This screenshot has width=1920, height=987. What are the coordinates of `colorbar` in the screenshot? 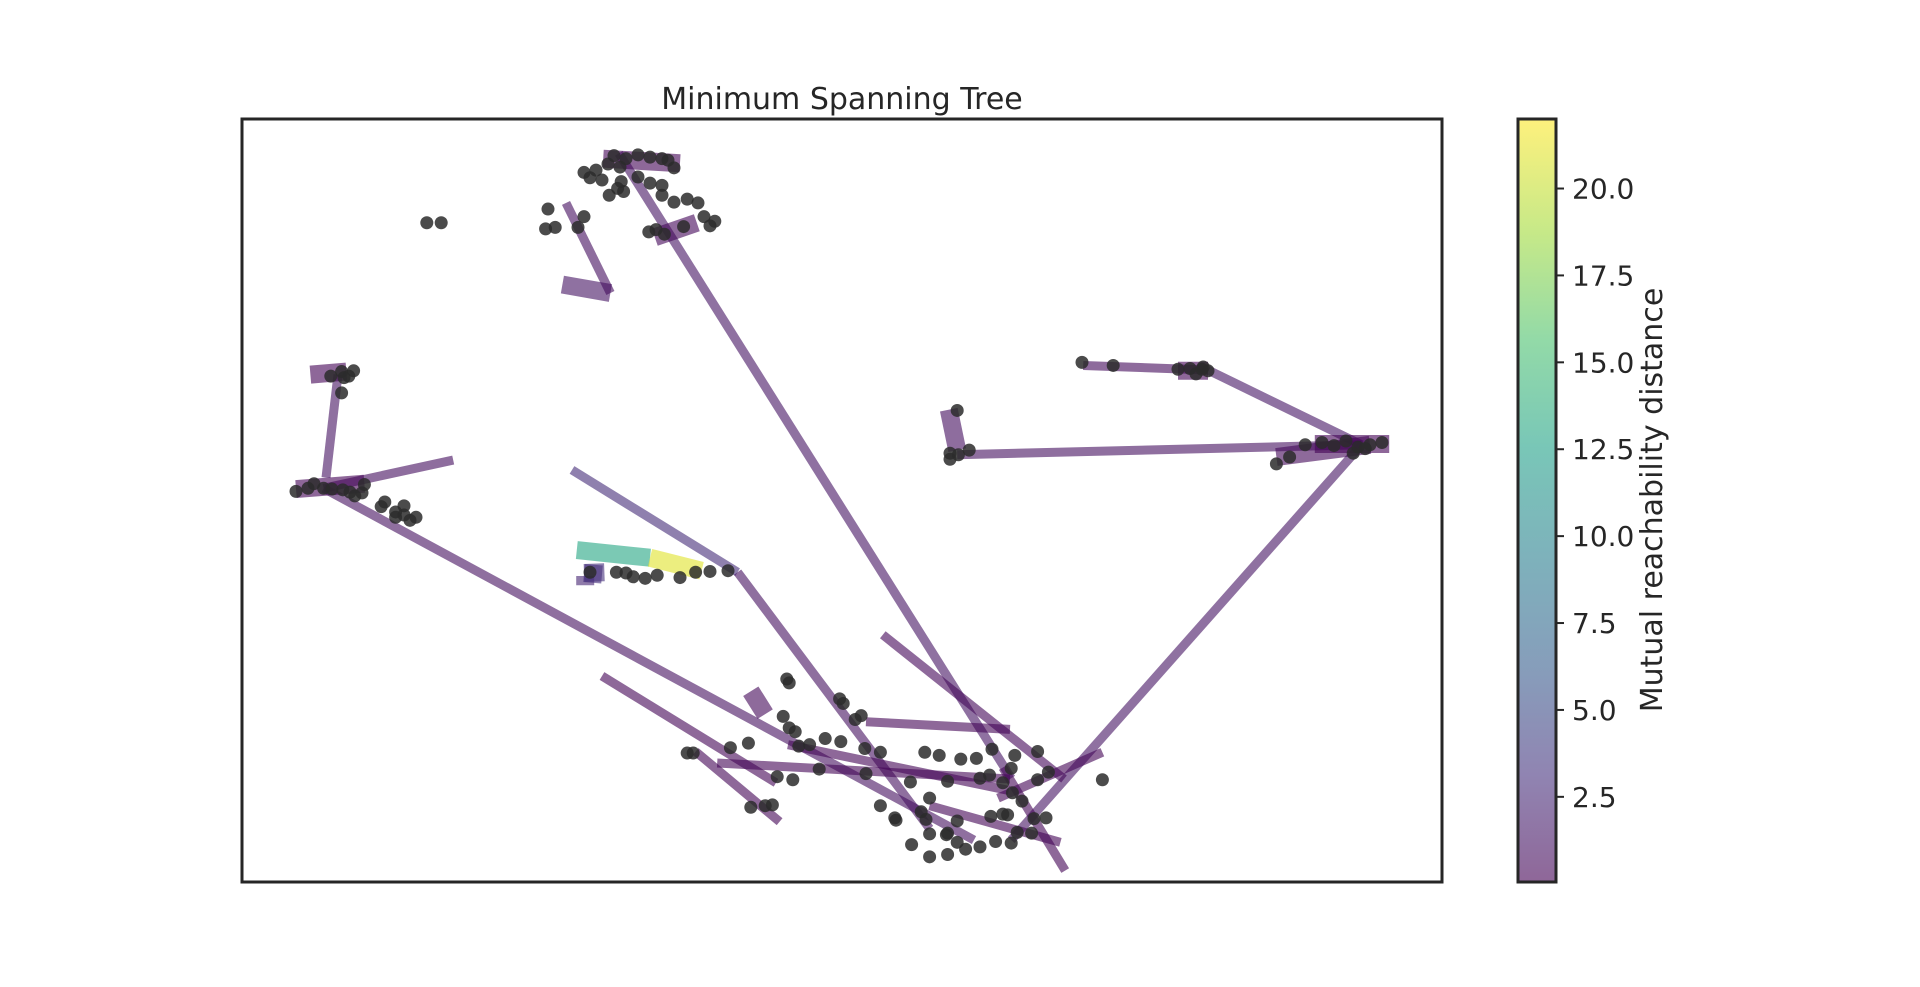 It's located at (1537, 500).